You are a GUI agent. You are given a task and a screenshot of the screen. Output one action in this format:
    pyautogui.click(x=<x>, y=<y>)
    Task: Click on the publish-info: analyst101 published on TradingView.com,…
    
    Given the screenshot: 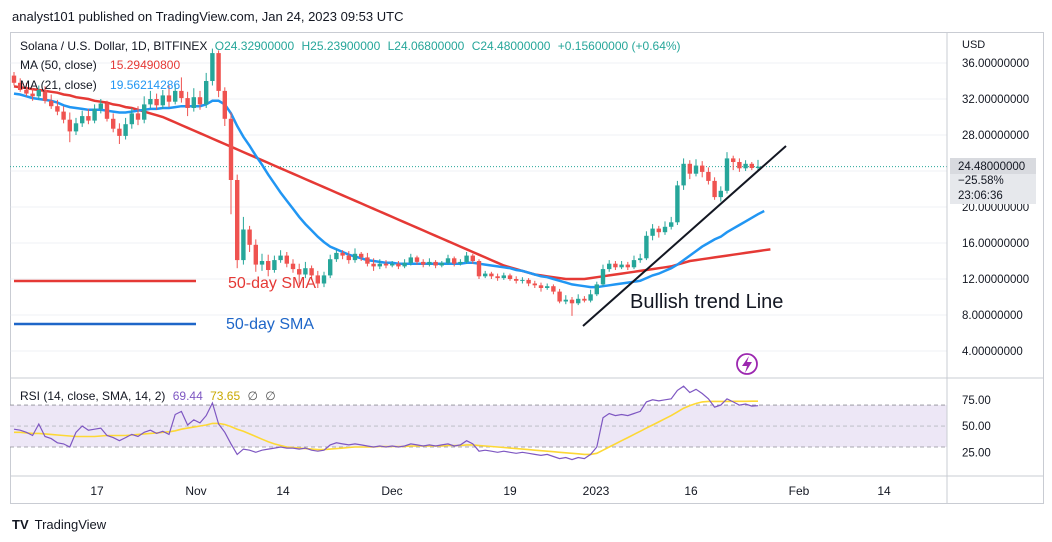 What is the action you would take?
    pyautogui.click(x=208, y=16)
    